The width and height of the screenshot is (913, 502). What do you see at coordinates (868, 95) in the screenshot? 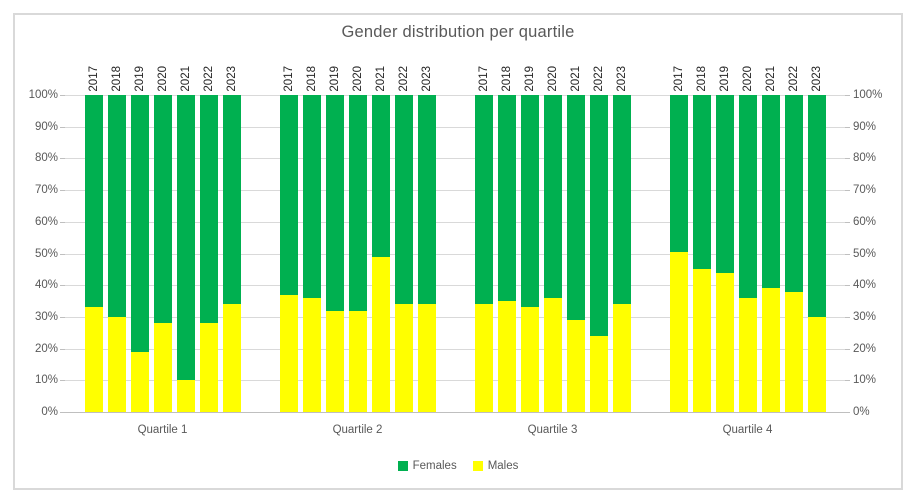
I see `y-tick-label-right: 100%` at bounding box center [868, 95].